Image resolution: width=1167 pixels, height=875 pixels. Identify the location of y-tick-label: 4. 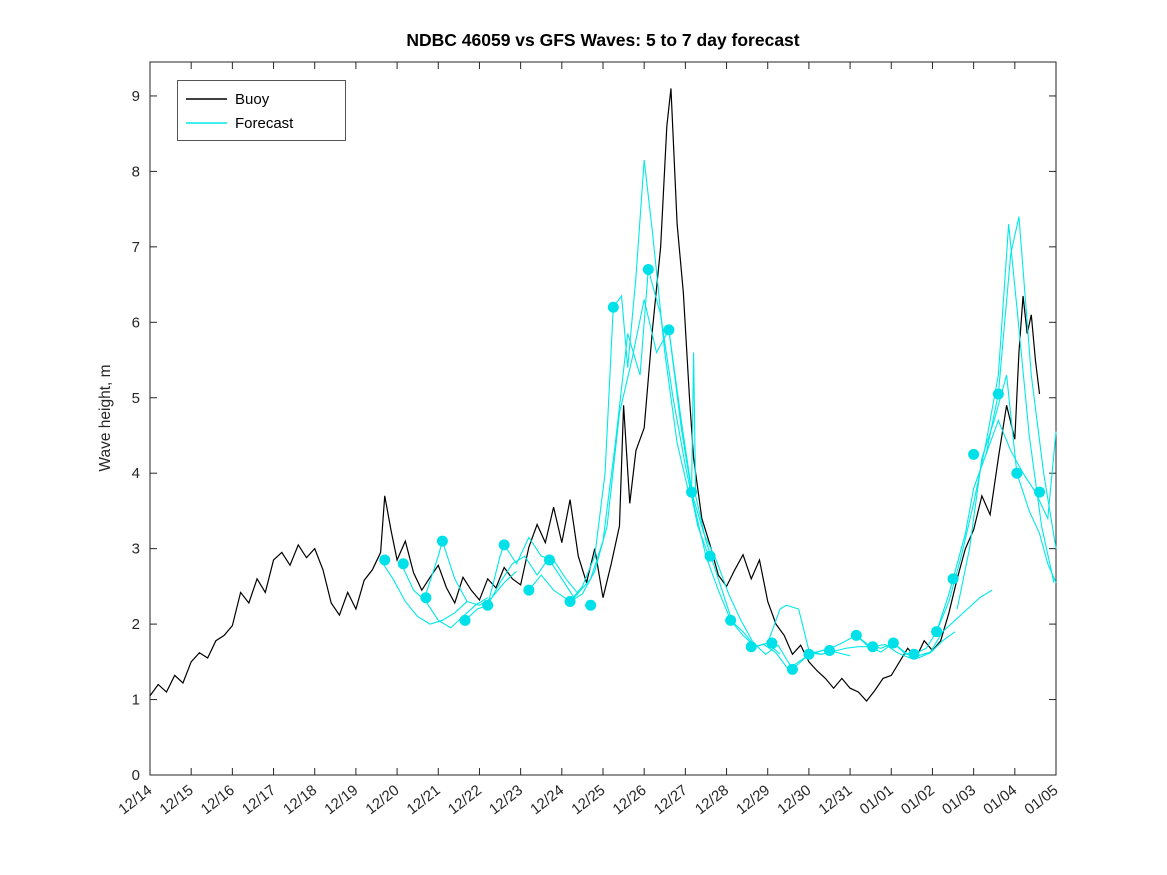
(136, 473).